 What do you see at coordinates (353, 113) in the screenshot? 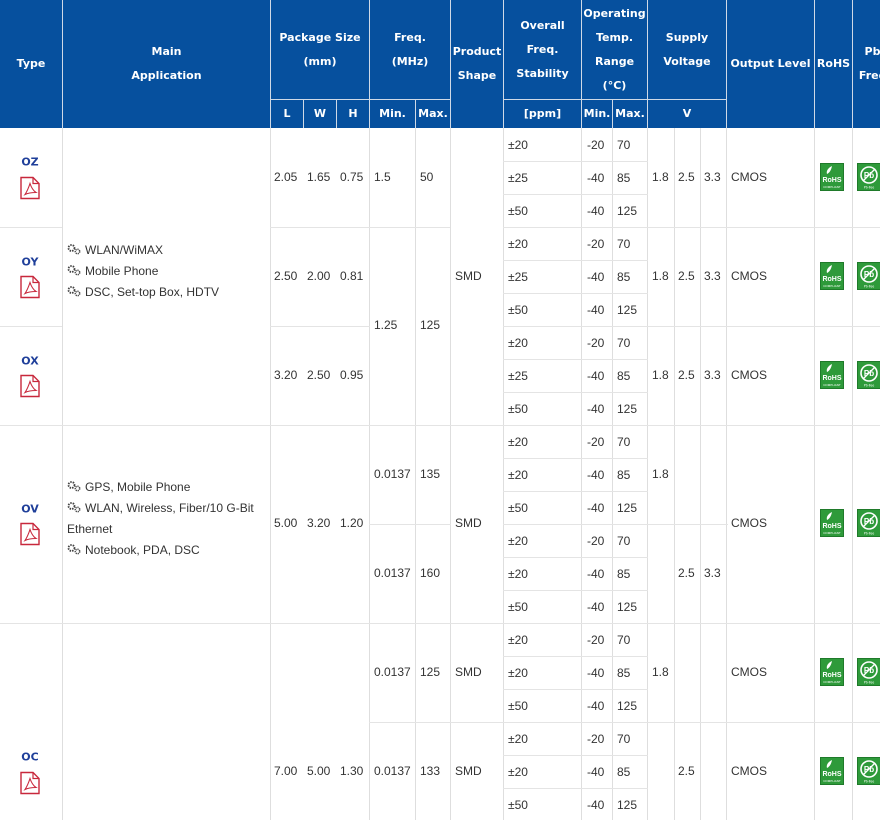
I see `col-header-h: H` at bounding box center [353, 113].